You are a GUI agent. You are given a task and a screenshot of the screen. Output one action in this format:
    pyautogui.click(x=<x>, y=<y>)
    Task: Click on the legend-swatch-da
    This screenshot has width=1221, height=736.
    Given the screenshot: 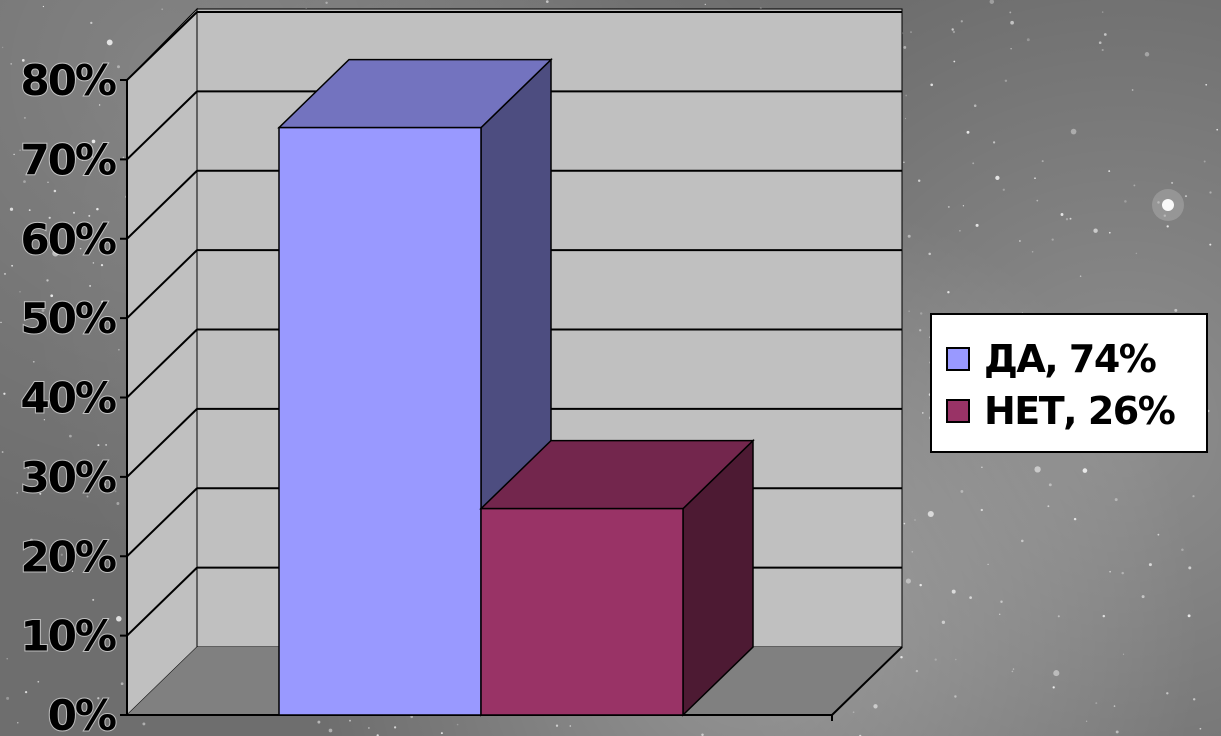 What is the action you would take?
    pyautogui.click(x=958, y=359)
    